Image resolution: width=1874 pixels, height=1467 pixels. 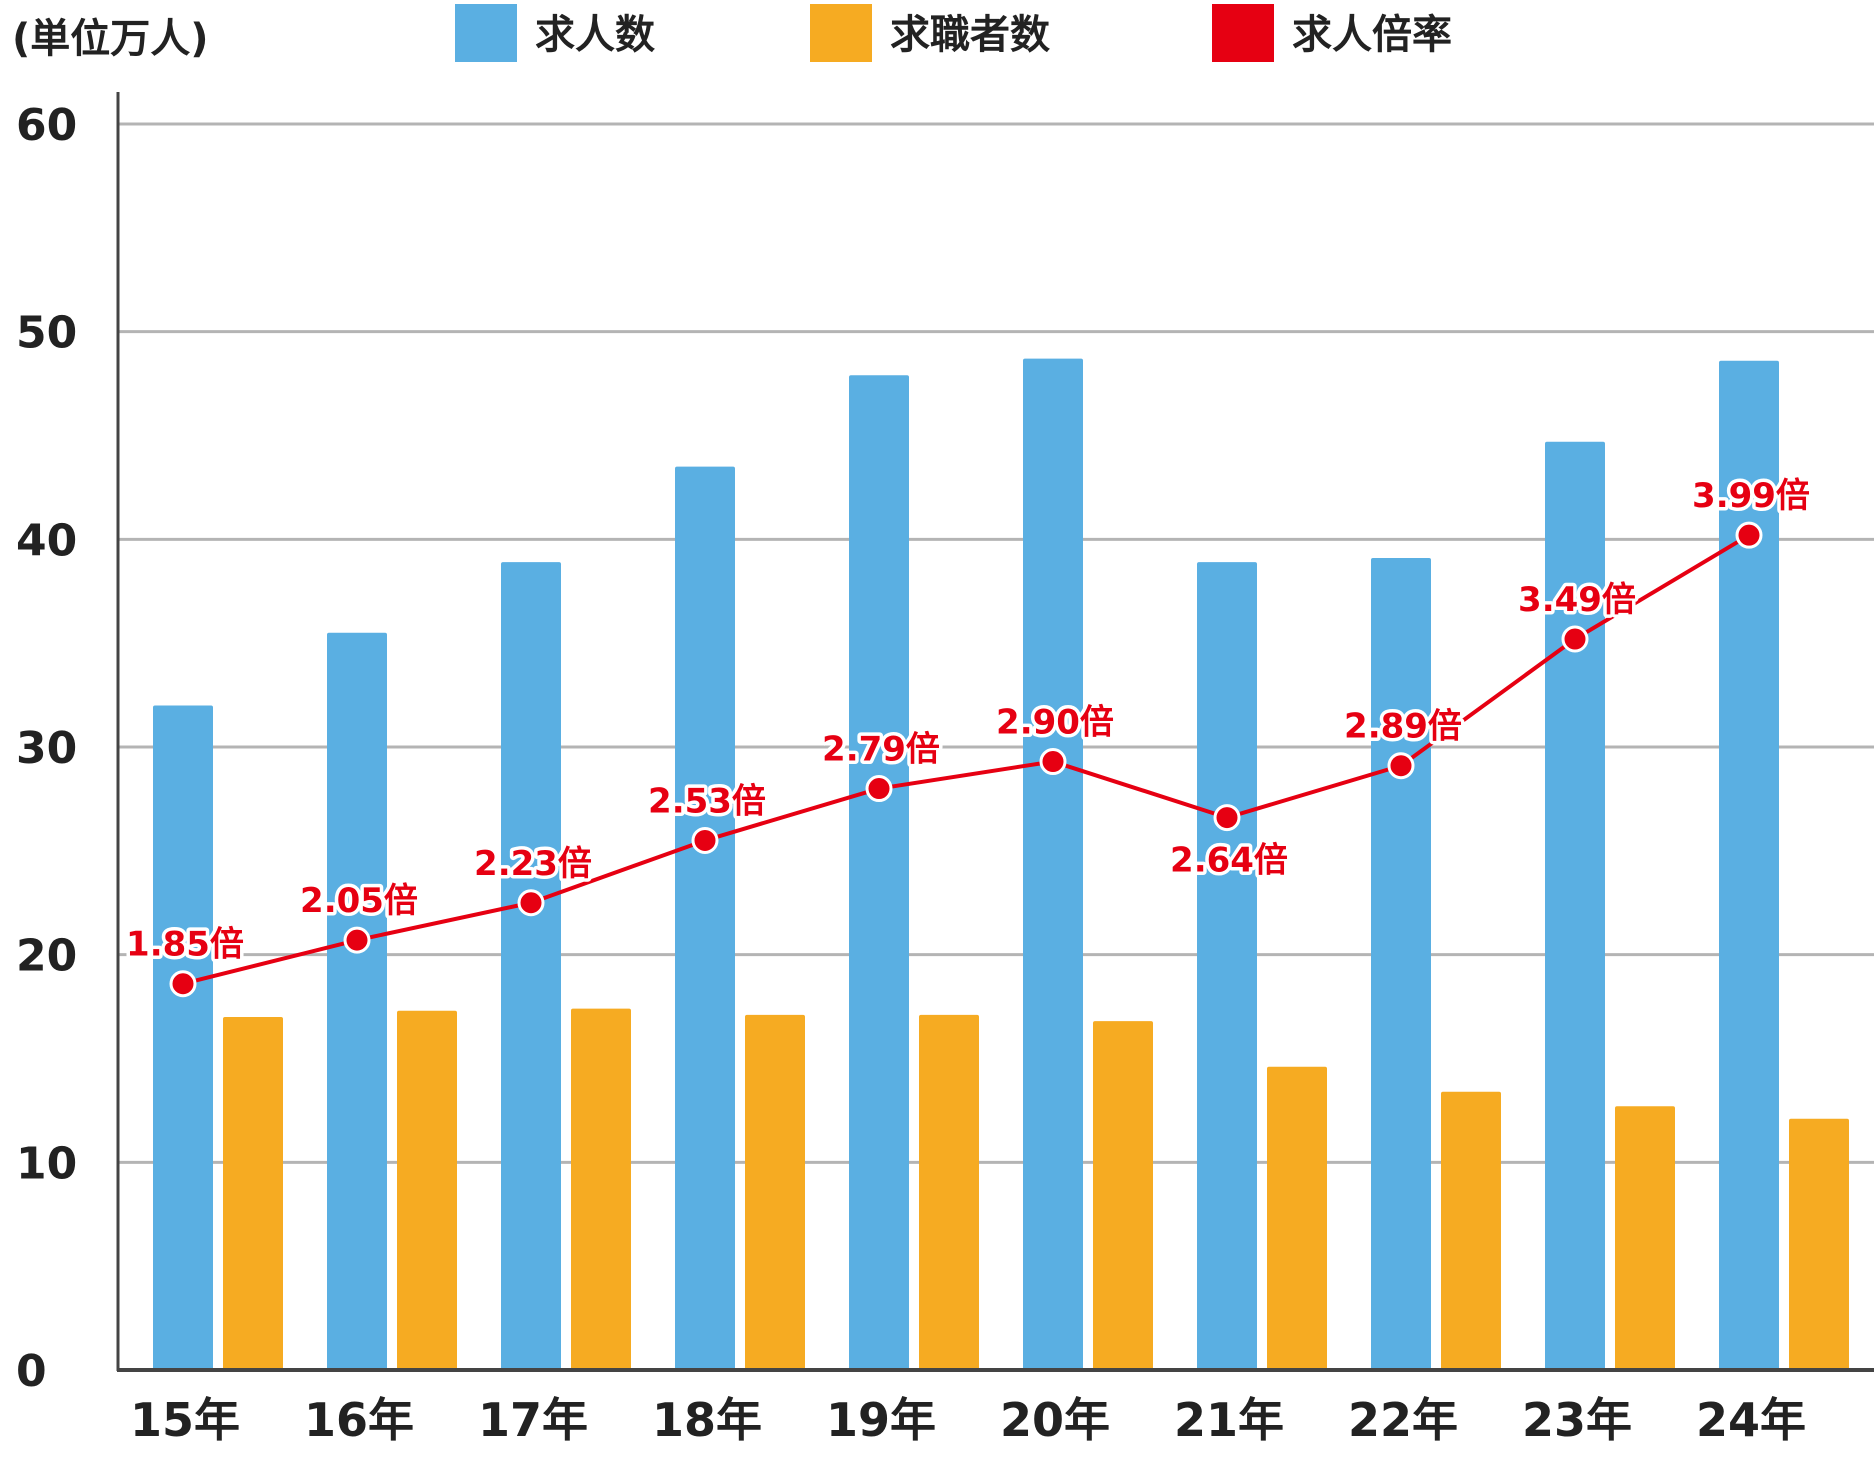 I want to click on legend-label: 求人数, so click(x=595, y=35).